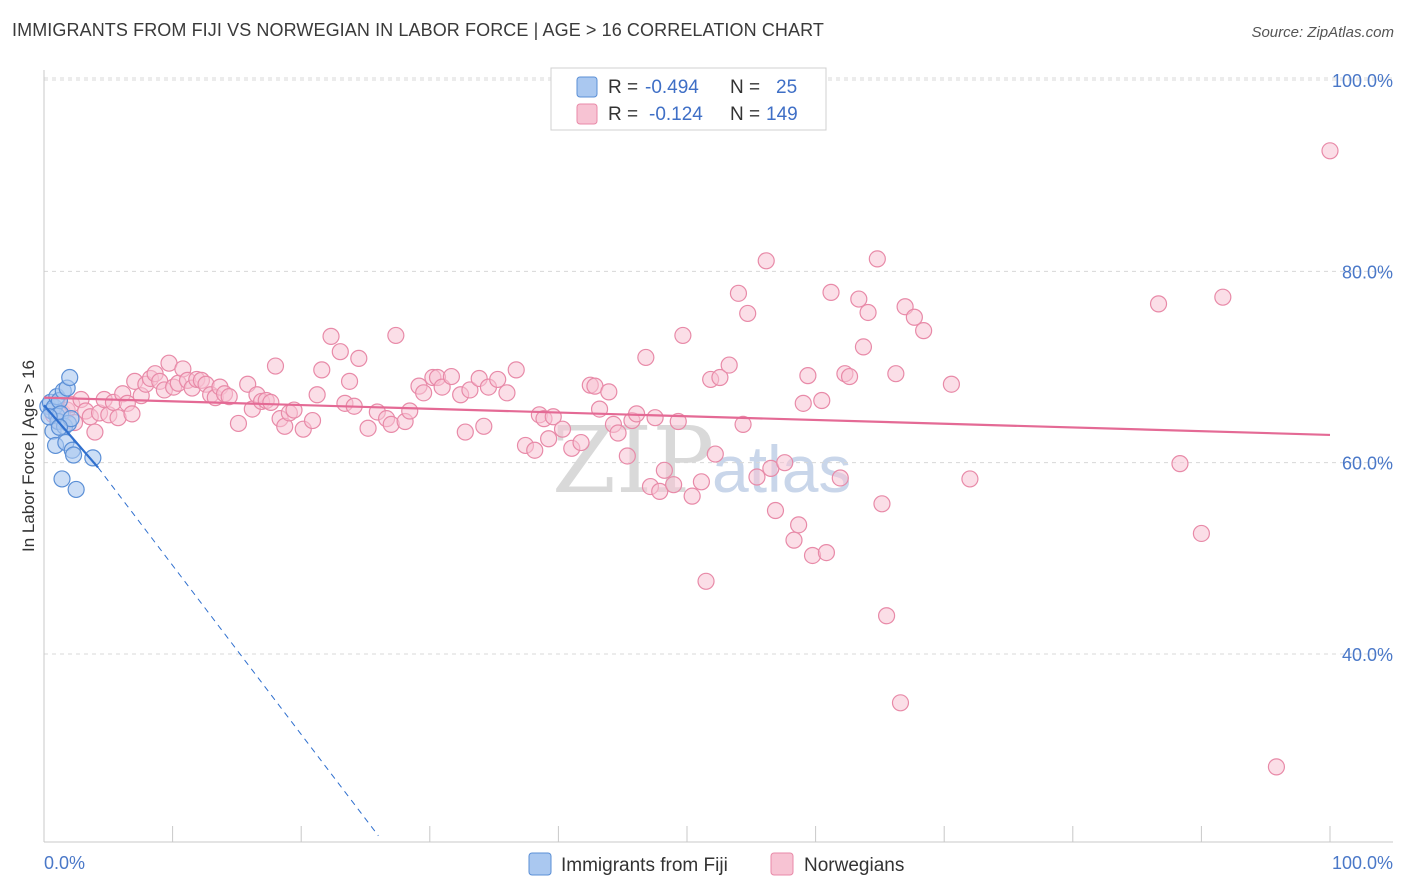 The height and width of the screenshot is (892, 1406). I want to click on fiji-points, so click(70, 433).